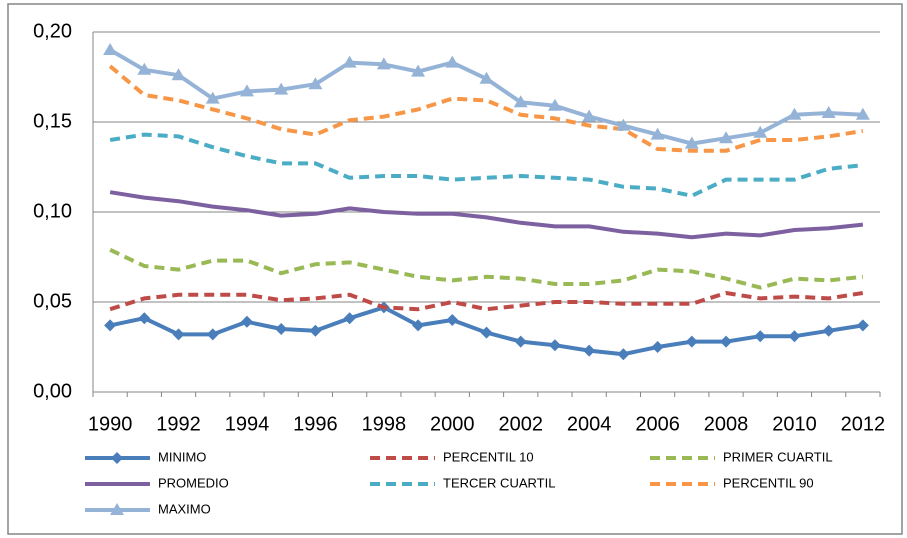 This screenshot has width=907, height=538. What do you see at coordinates (193, 482) in the screenshot?
I see `legend-label: PROMEDIO` at bounding box center [193, 482].